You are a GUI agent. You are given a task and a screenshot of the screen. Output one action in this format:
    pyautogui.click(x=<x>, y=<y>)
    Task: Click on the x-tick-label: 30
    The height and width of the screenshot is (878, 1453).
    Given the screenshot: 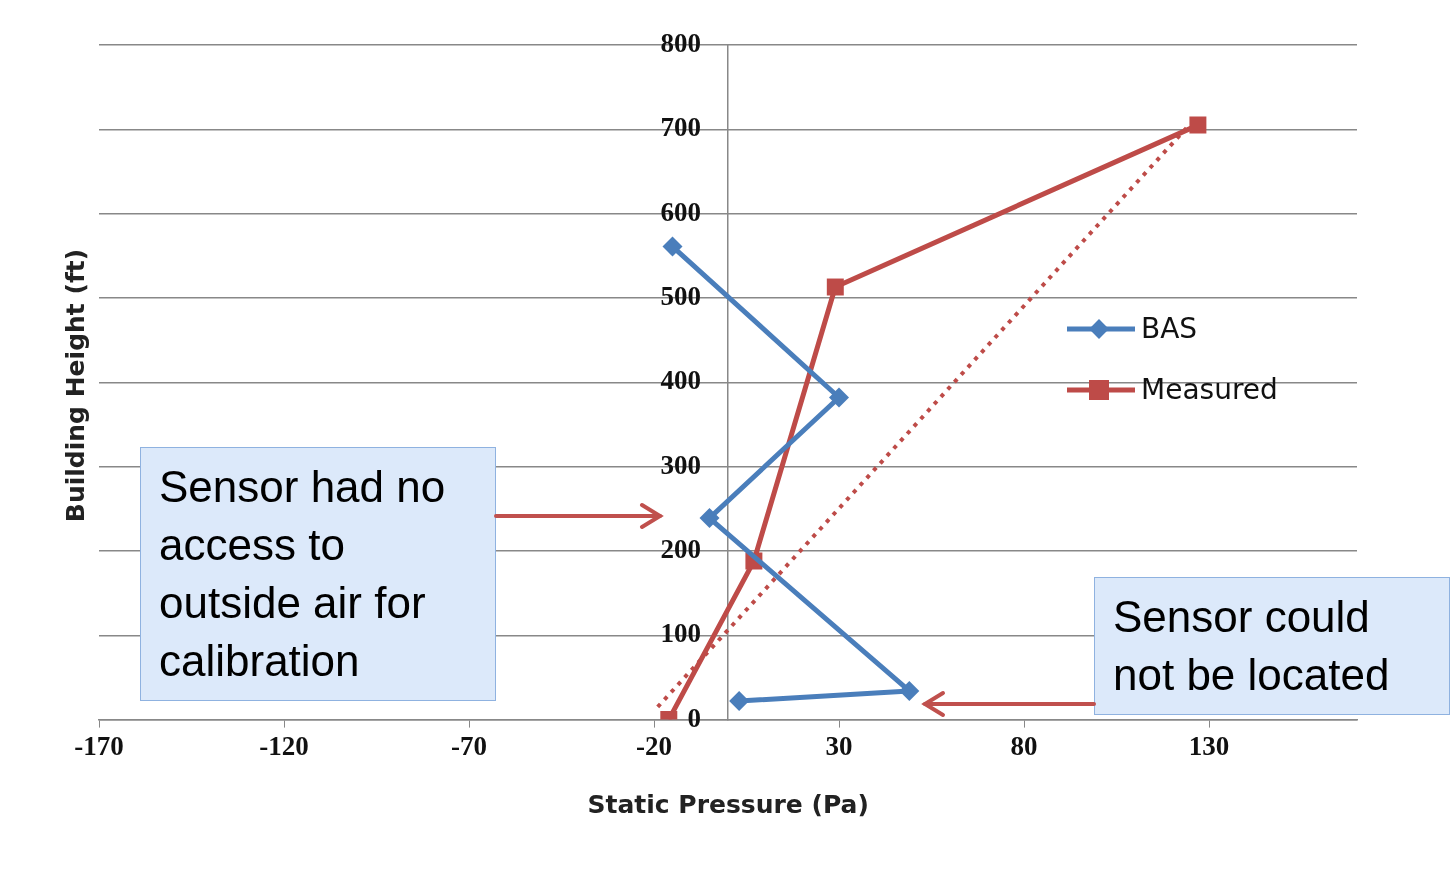 What is the action you would take?
    pyautogui.click(x=839, y=745)
    